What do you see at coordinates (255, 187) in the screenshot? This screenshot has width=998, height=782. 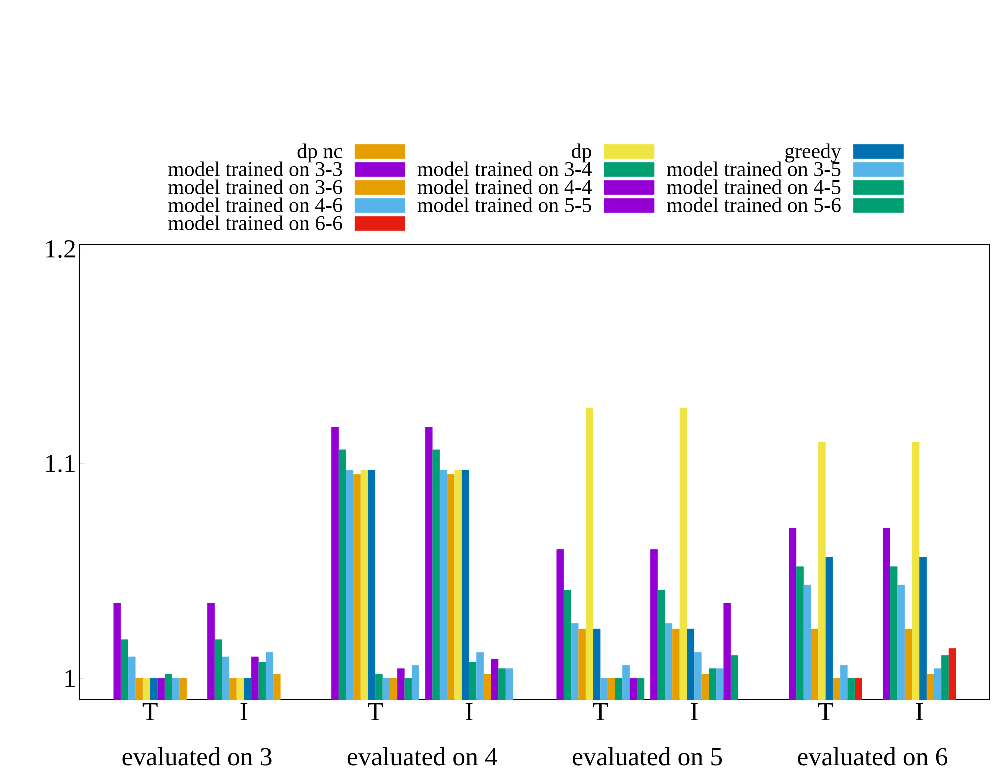 I see `legend-label: model trained on 3-6` at bounding box center [255, 187].